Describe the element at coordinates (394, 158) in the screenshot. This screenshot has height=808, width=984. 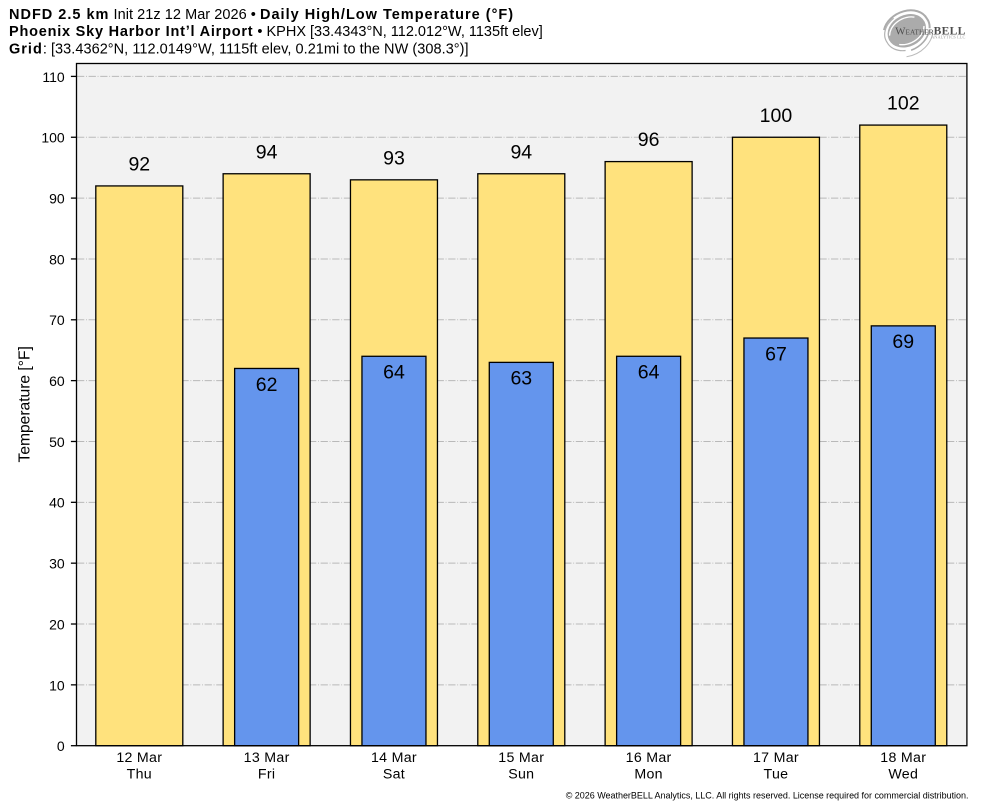
I see `svg-text: 93` at that location.